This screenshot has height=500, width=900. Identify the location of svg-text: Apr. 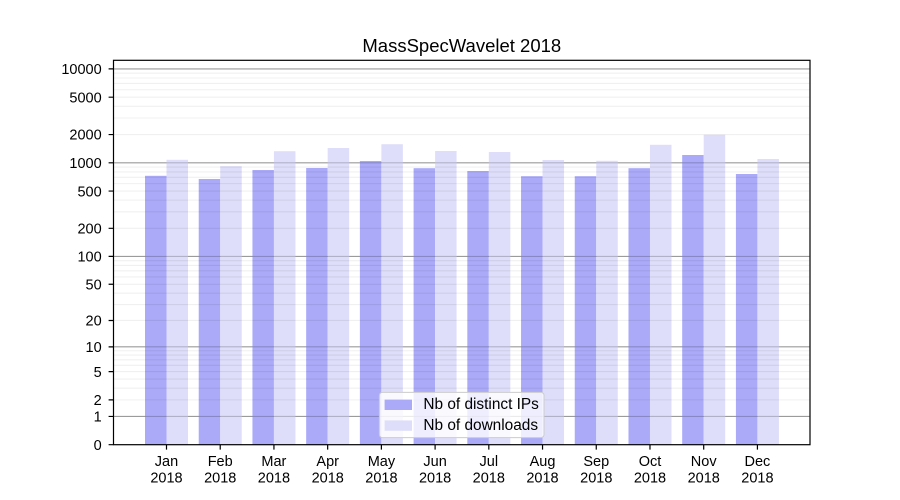
(327, 462).